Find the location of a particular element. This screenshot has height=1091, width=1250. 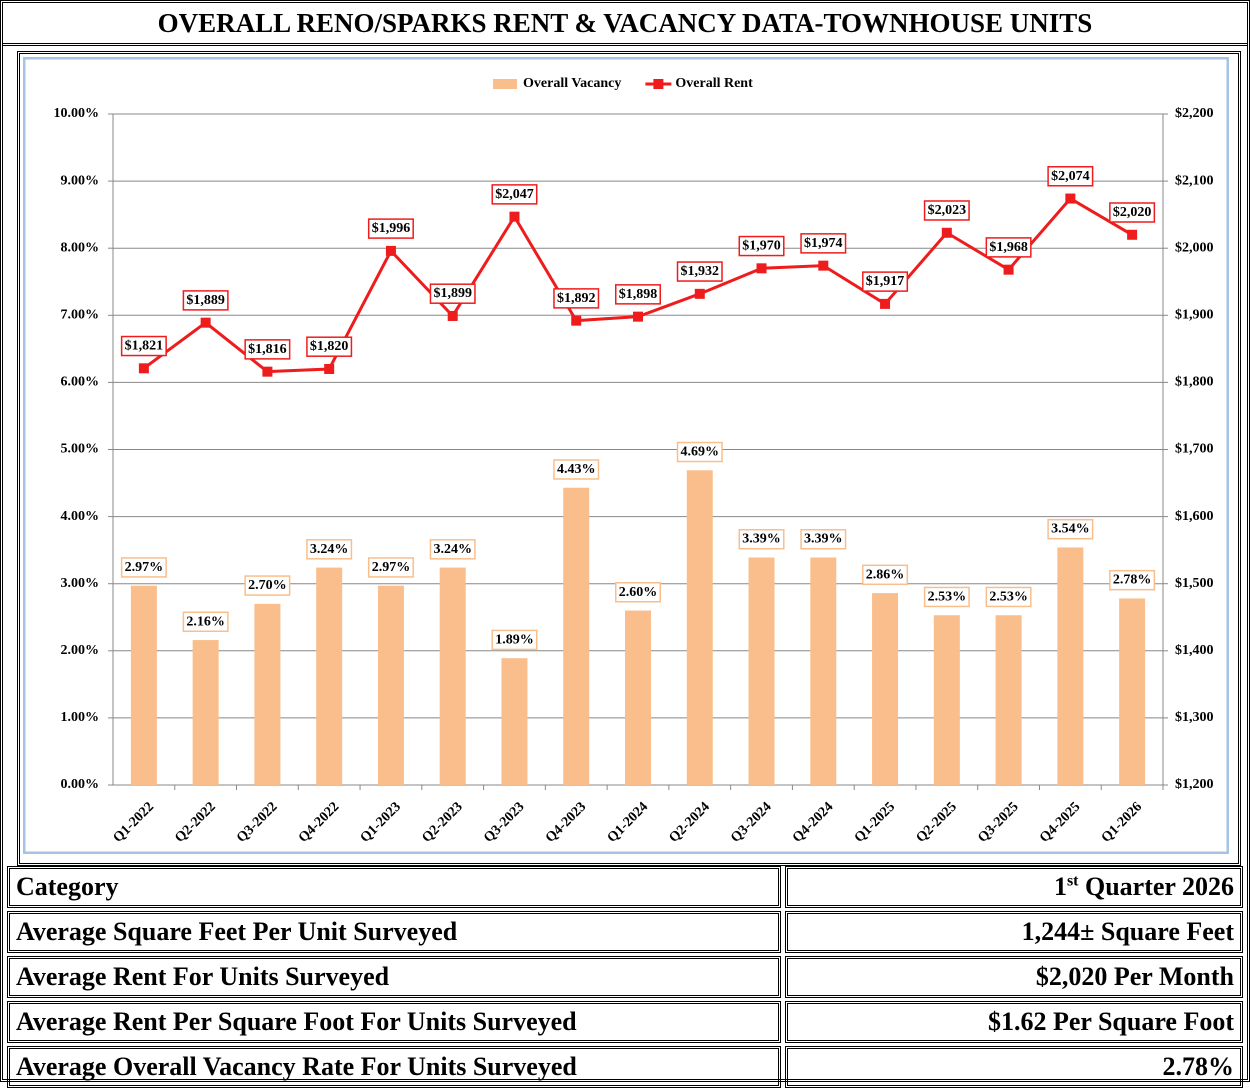

data-label: 2.53% is located at coordinates (947, 596).